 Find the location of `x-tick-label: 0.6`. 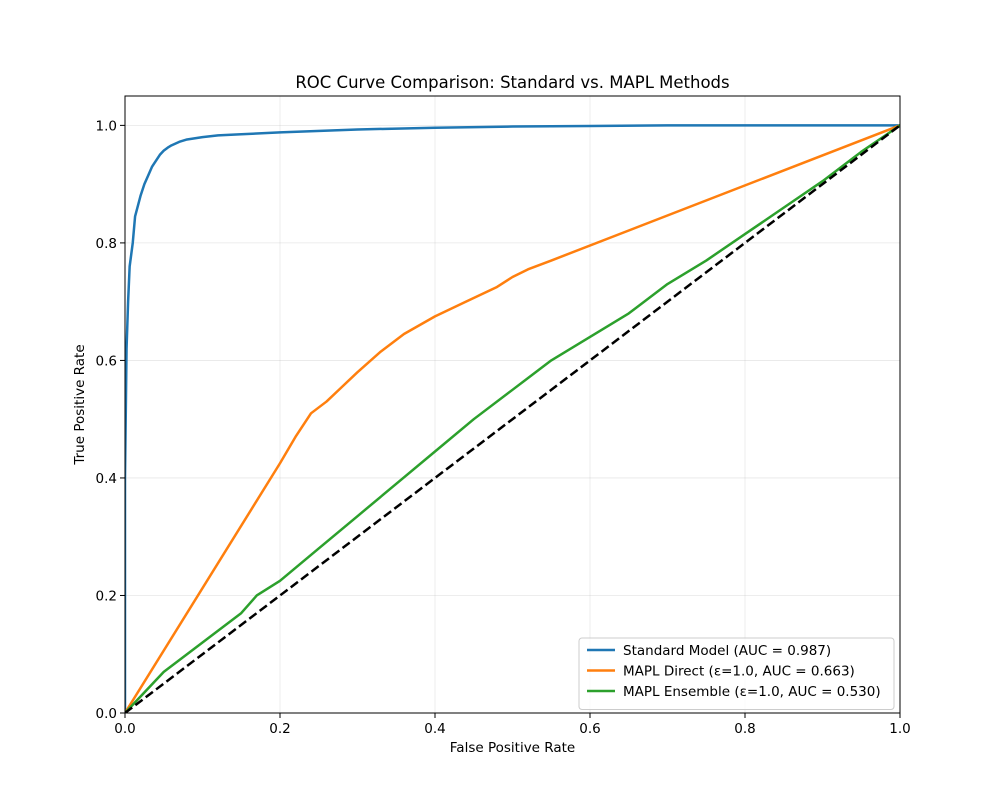

x-tick-label: 0.6 is located at coordinates (589, 729).